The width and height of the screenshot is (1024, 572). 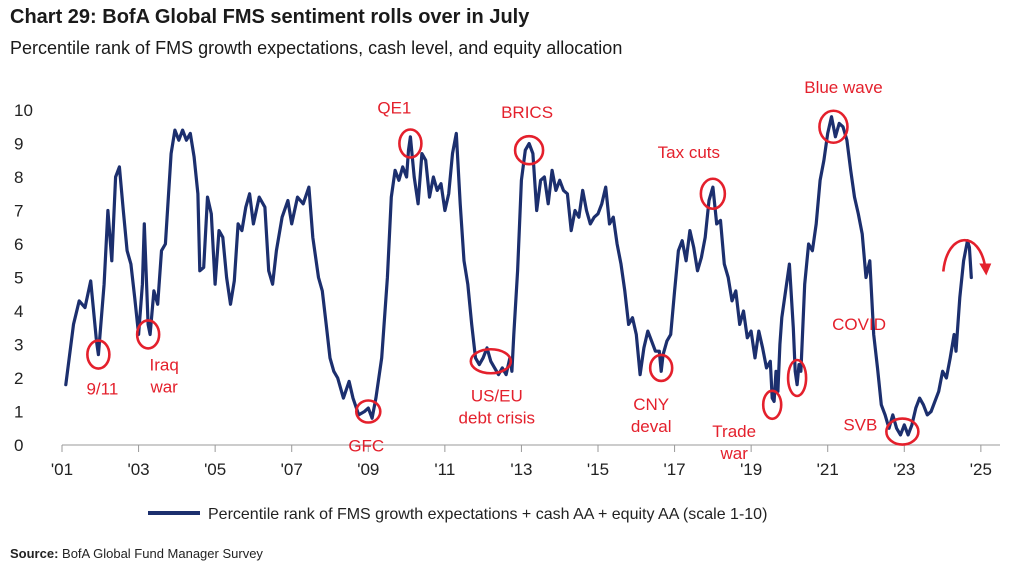 What do you see at coordinates (18, 144) in the screenshot?
I see `y-tick-label-9: 9` at bounding box center [18, 144].